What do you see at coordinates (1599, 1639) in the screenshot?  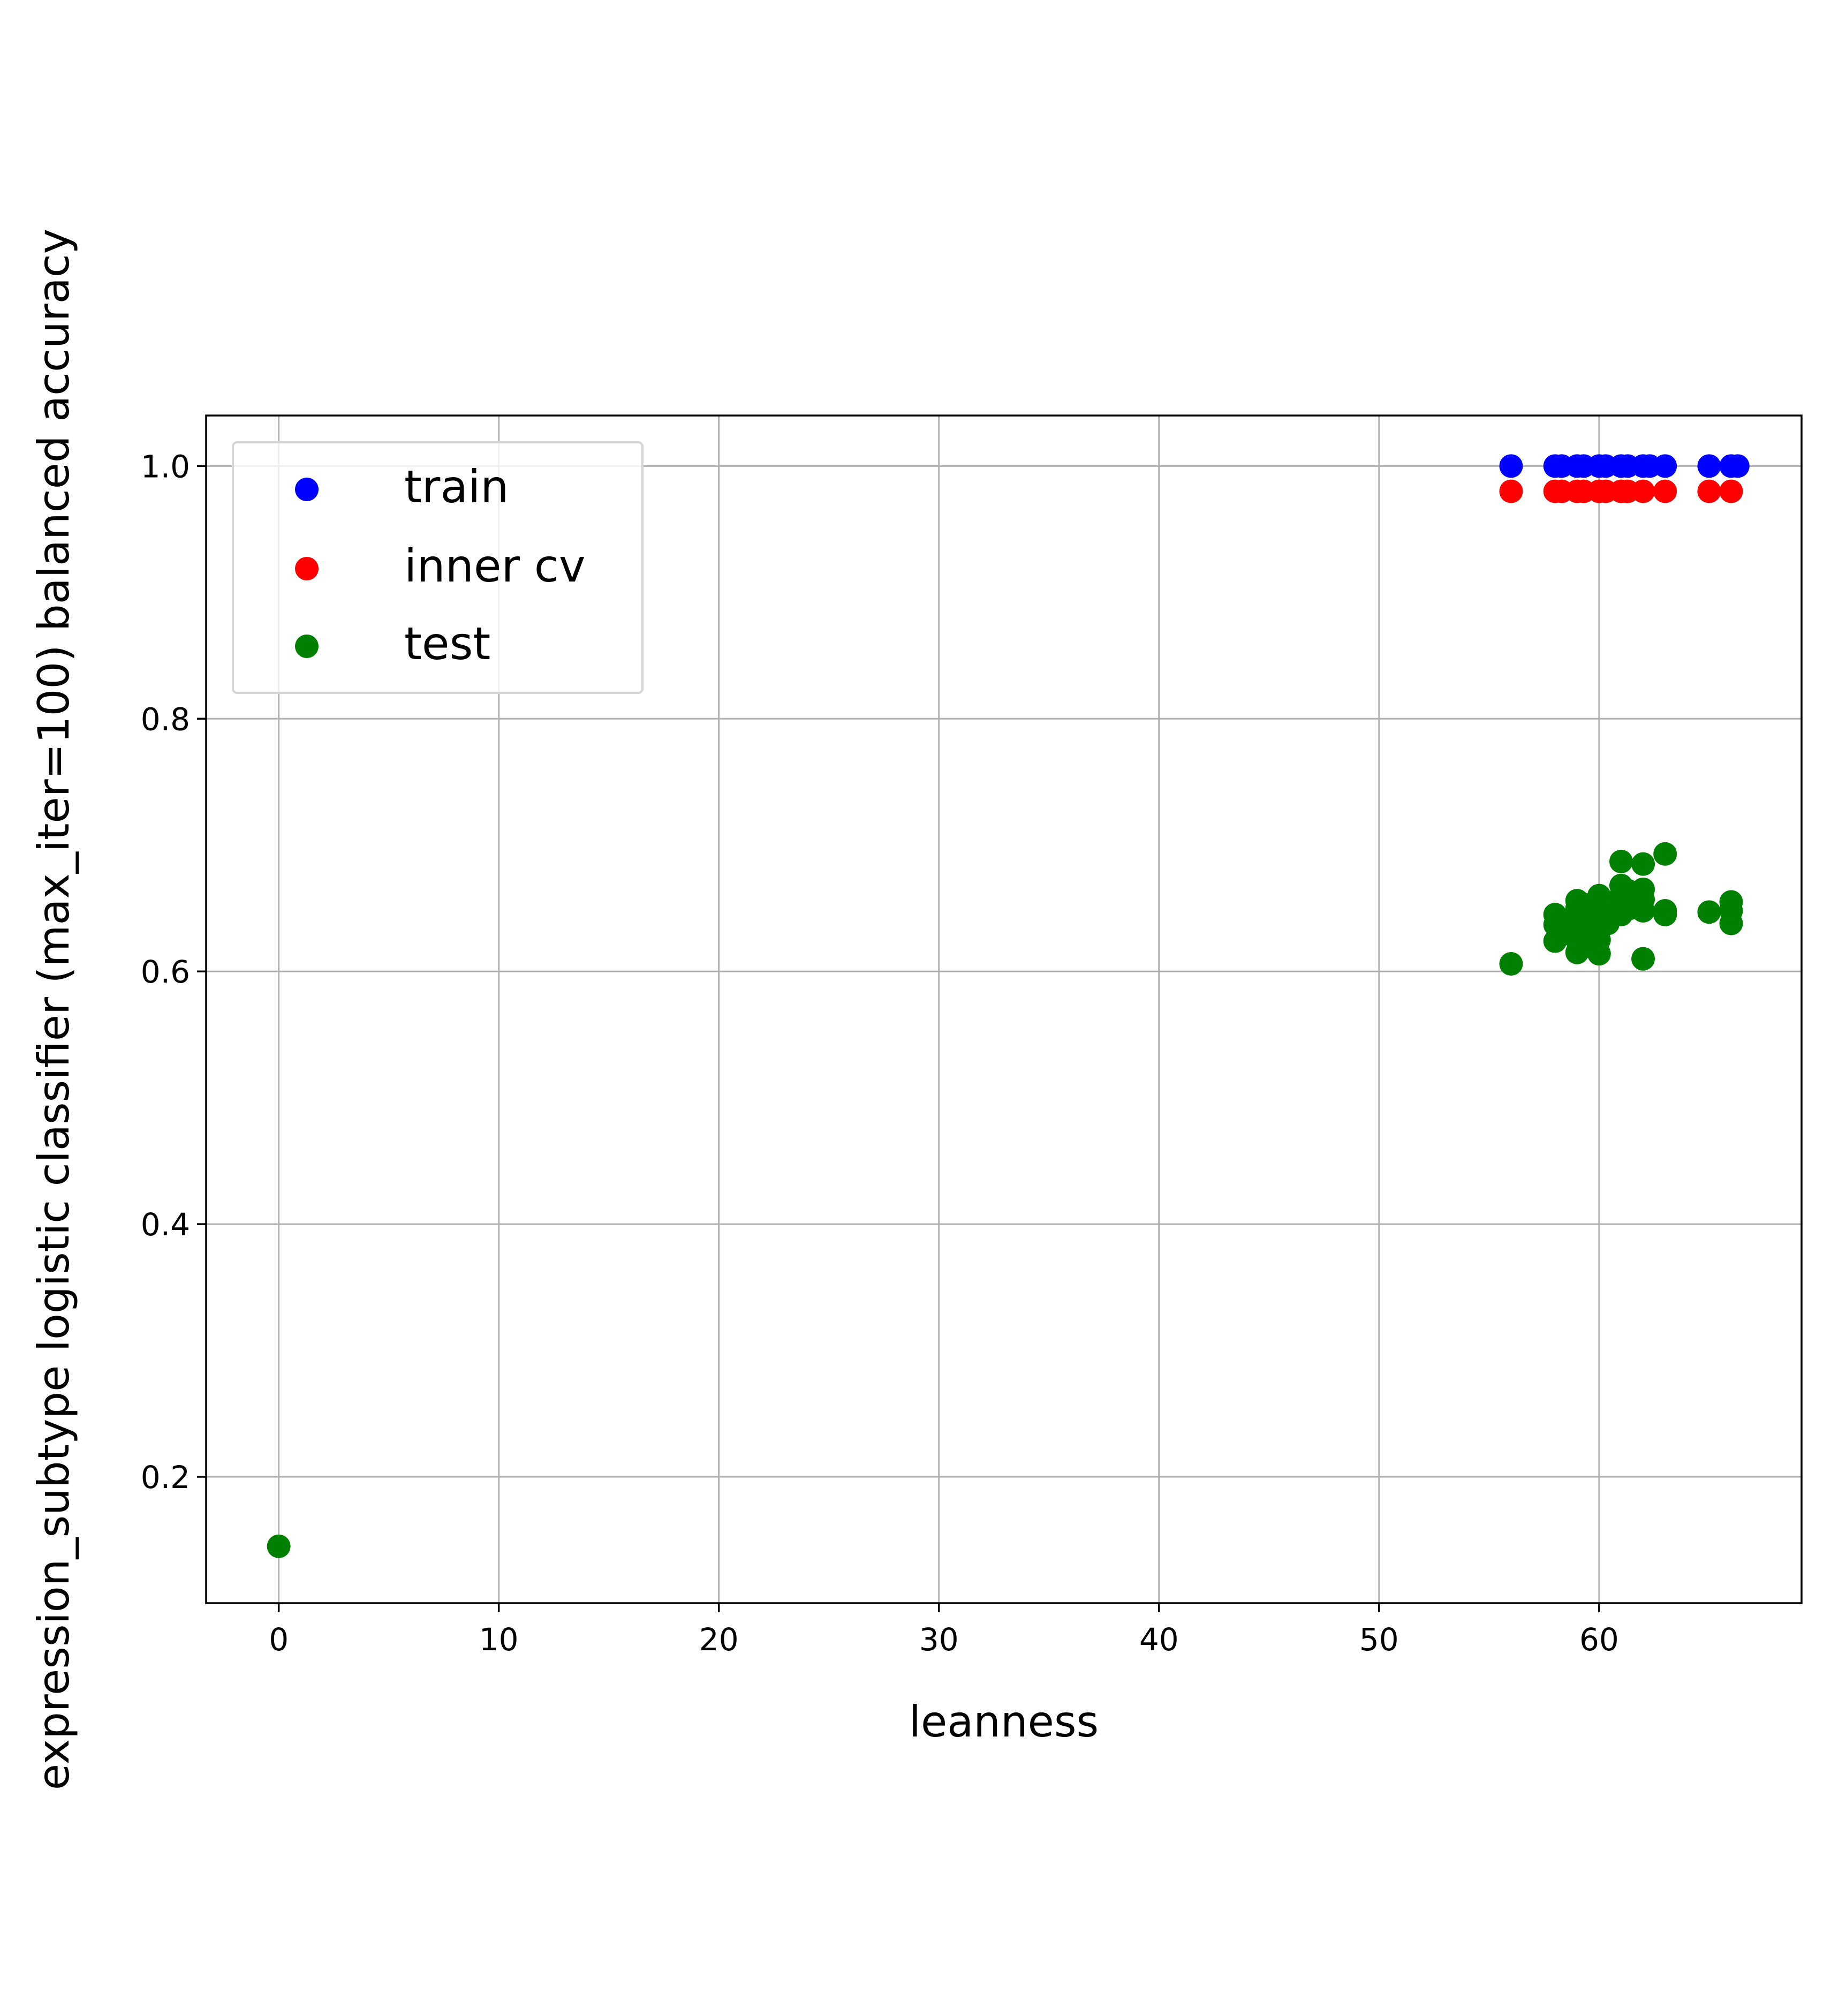 I see `x-tick-label: 60` at bounding box center [1599, 1639].